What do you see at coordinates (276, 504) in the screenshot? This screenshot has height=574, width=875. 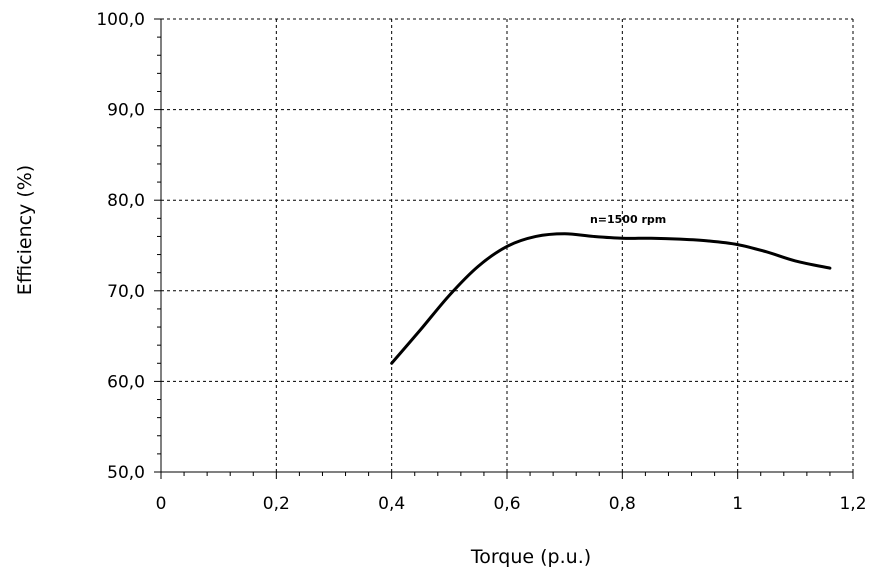 I see `x-tick-label: 0,2` at bounding box center [276, 504].